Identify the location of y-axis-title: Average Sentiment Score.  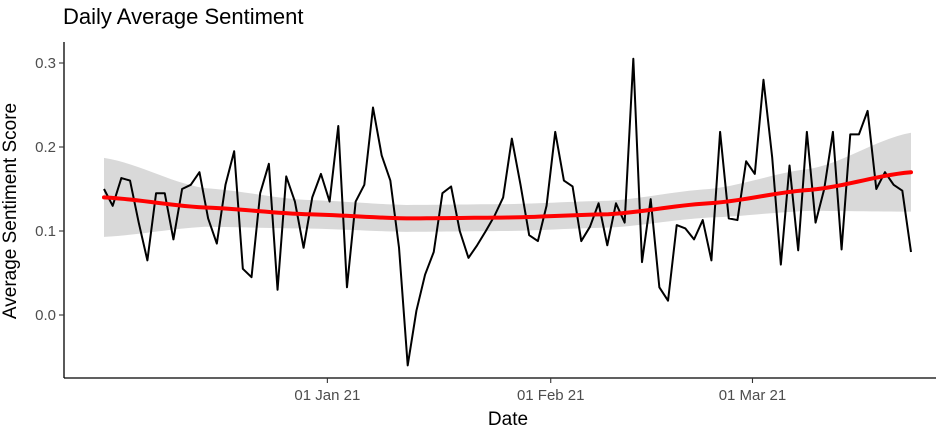
(10, 211).